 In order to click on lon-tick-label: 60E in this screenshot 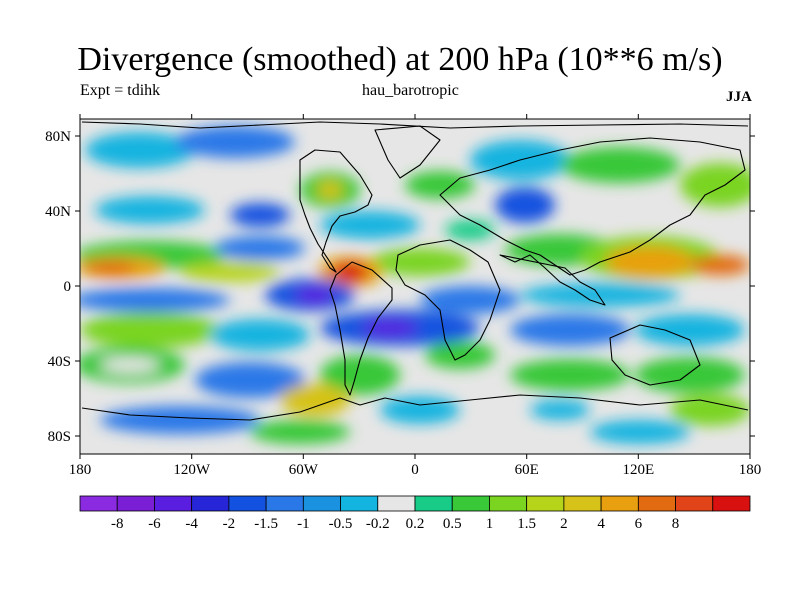, I will do `click(527, 470)`.